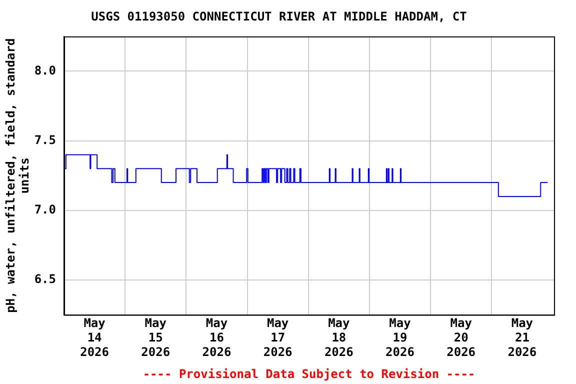 The width and height of the screenshot is (576, 384). Describe the element at coordinates (155, 337) in the screenshot. I see `x-tick-label: May 15 2026` at that location.